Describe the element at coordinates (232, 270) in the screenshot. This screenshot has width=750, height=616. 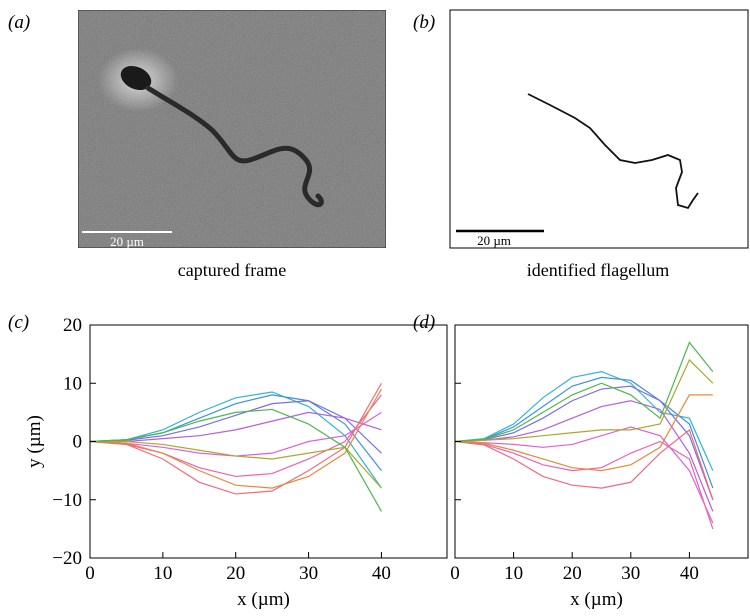
I see `caption: captured frame` at that location.